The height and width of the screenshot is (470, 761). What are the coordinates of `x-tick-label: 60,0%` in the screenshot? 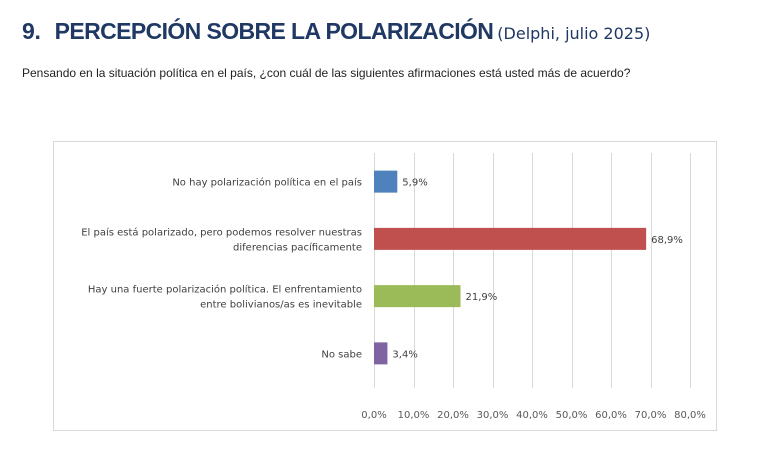 It's located at (611, 415).